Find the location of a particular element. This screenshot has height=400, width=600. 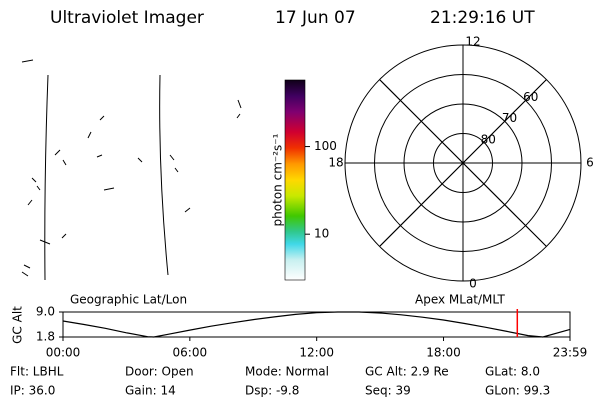

x-tick-label: 12:00 is located at coordinates (316, 353).